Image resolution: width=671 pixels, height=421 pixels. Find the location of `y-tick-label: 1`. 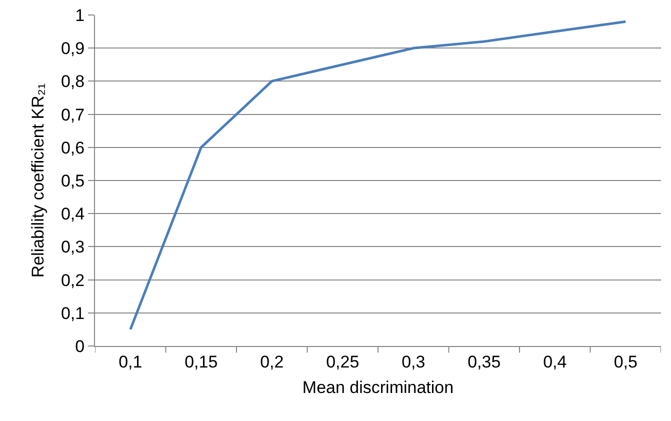

y-tick-label: 1 is located at coordinates (80, 15).